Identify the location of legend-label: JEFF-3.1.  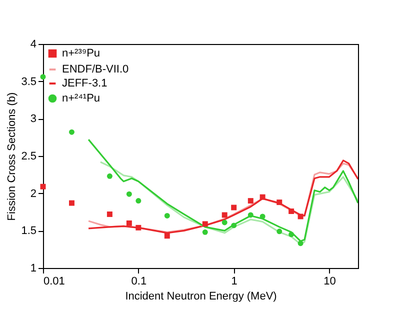
(85, 84).